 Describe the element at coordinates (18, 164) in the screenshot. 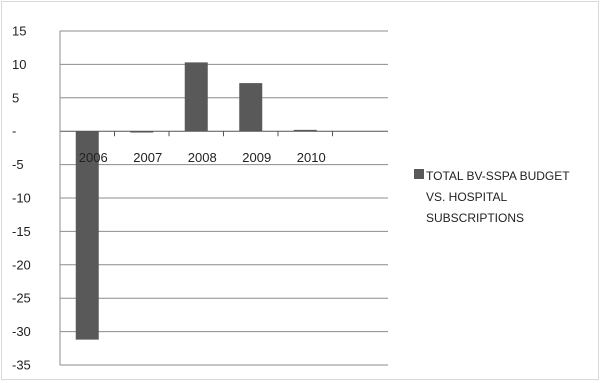

I see `y-tick-label: -5` at that location.